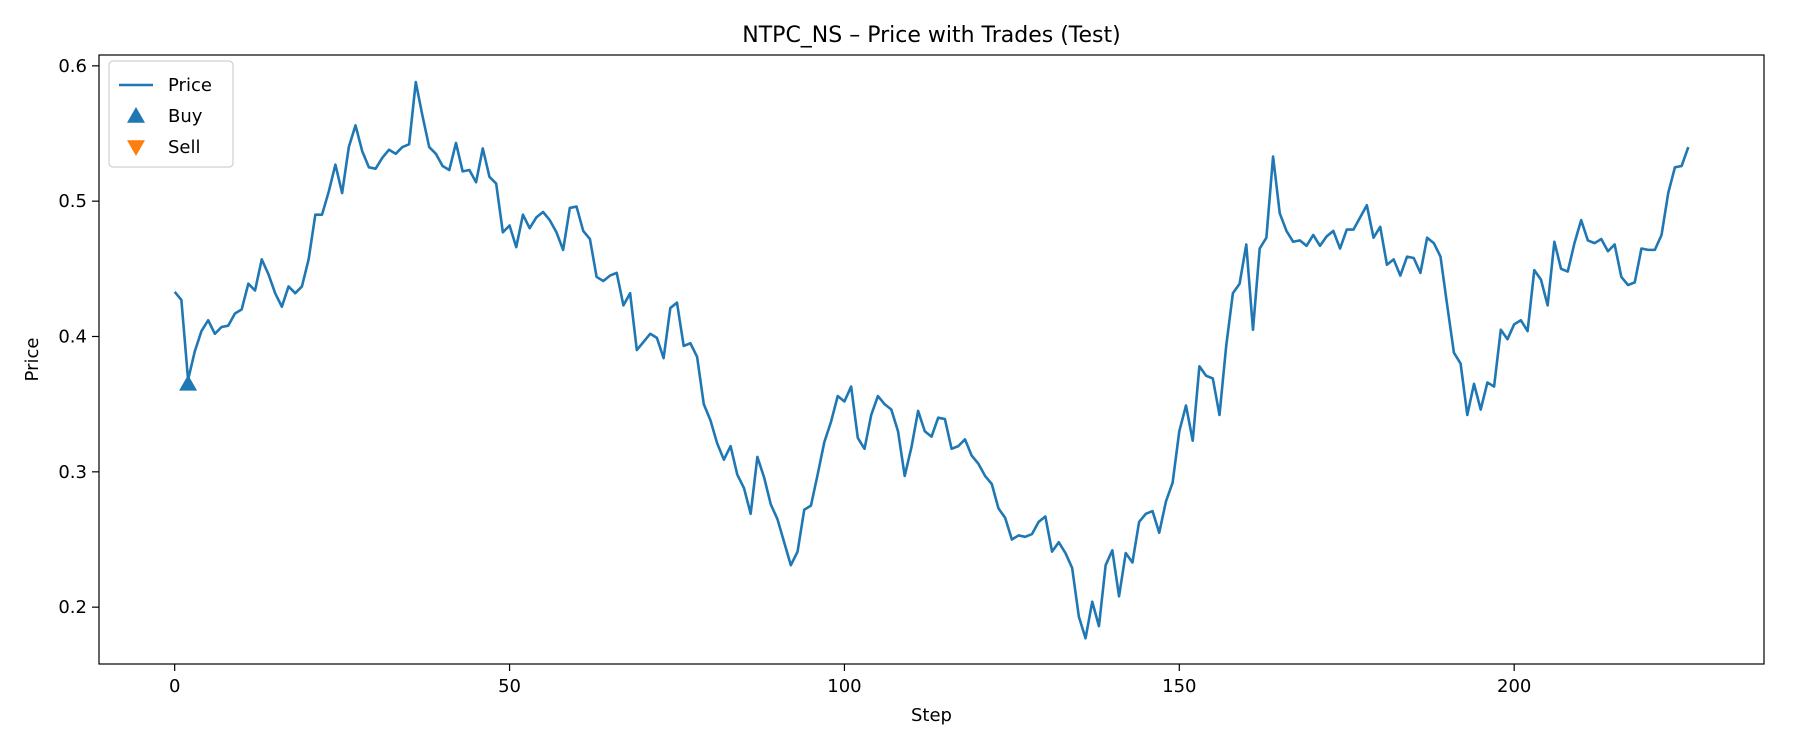 The width and height of the screenshot is (1800, 750). What do you see at coordinates (184, 147) in the screenshot?
I see `legend-label-sell: Sell` at bounding box center [184, 147].